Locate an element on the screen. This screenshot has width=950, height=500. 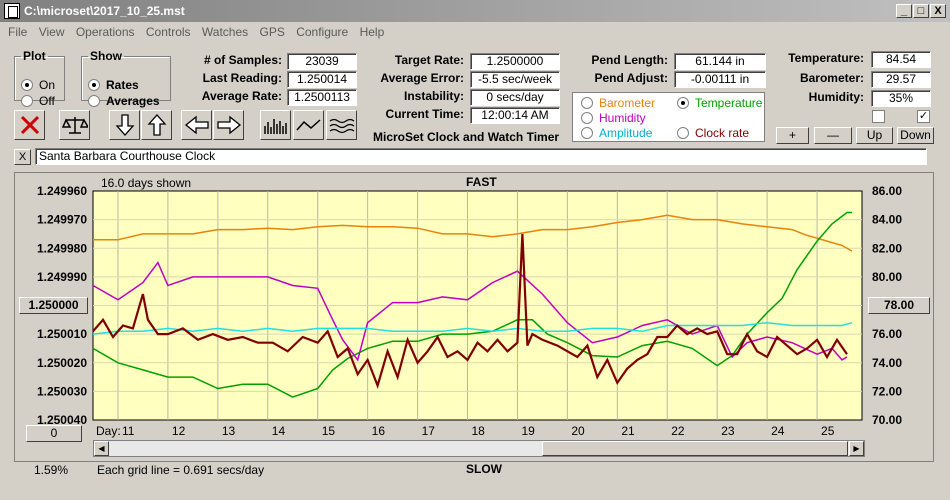
arrow-right-button is located at coordinates (228, 125).